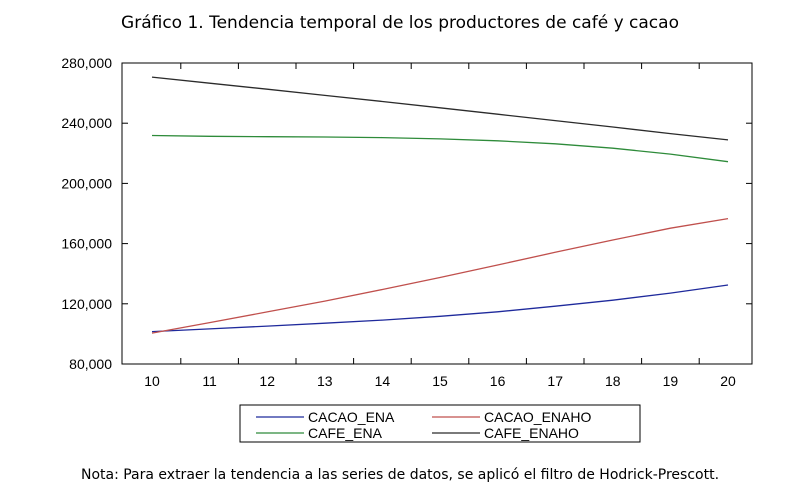 The image size is (800, 498). I want to click on legend-label: CACAO_ENA, so click(351, 417).